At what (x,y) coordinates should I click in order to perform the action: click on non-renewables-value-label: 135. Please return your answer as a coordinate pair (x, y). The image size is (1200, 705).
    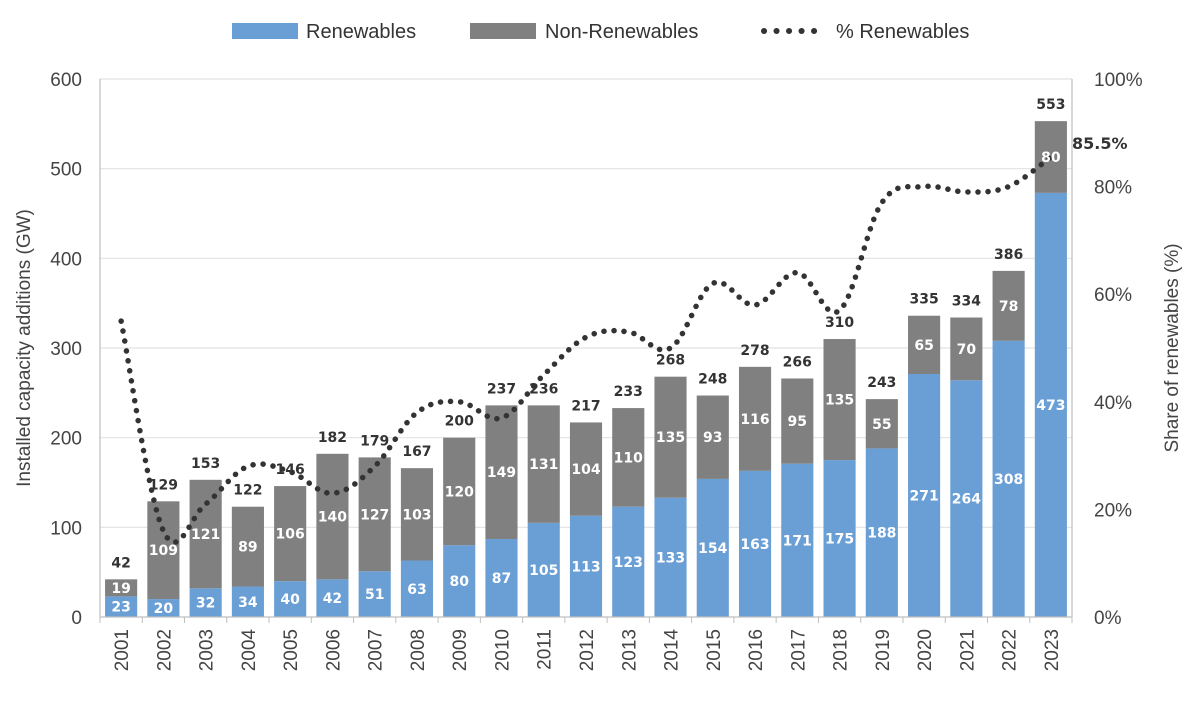
    Looking at the image, I should click on (670, 438).